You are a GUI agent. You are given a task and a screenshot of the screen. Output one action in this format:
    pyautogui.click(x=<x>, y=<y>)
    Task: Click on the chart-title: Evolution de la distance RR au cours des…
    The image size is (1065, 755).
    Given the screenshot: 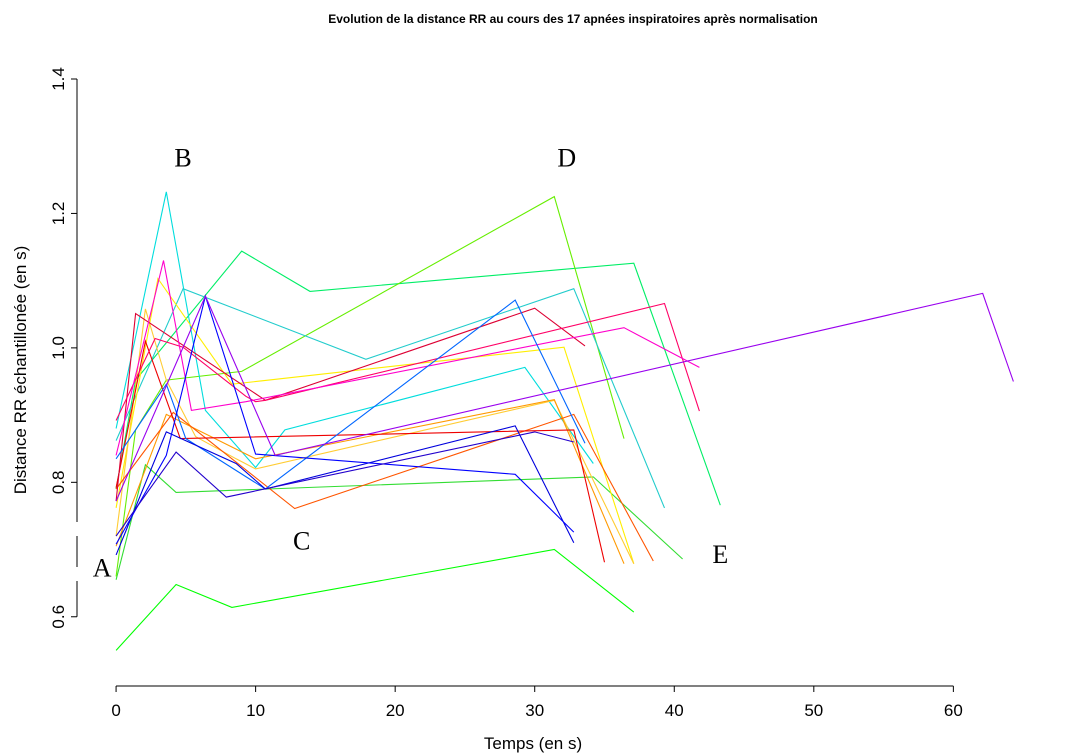 What is the action you would take?
    pyautogui.click(x=573, y=19)
    